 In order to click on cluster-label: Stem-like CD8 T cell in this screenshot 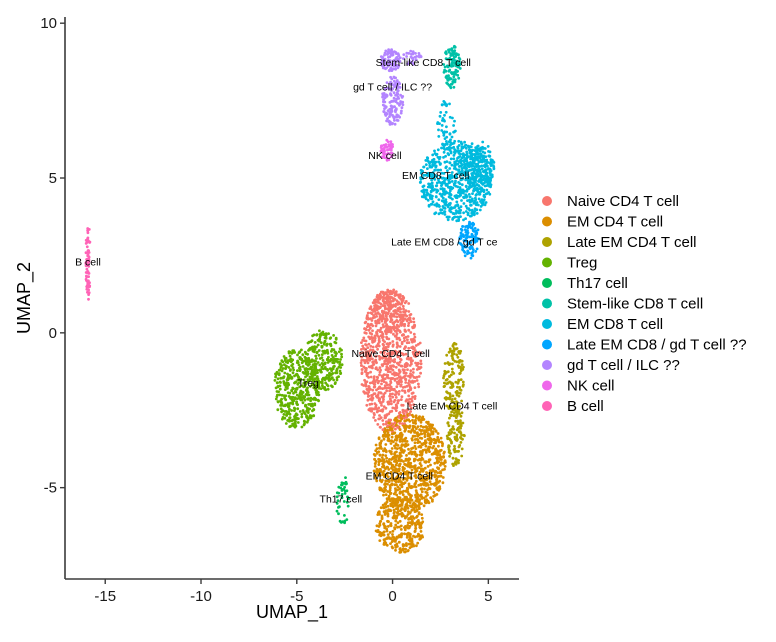, I will do `click(423, 63)`.